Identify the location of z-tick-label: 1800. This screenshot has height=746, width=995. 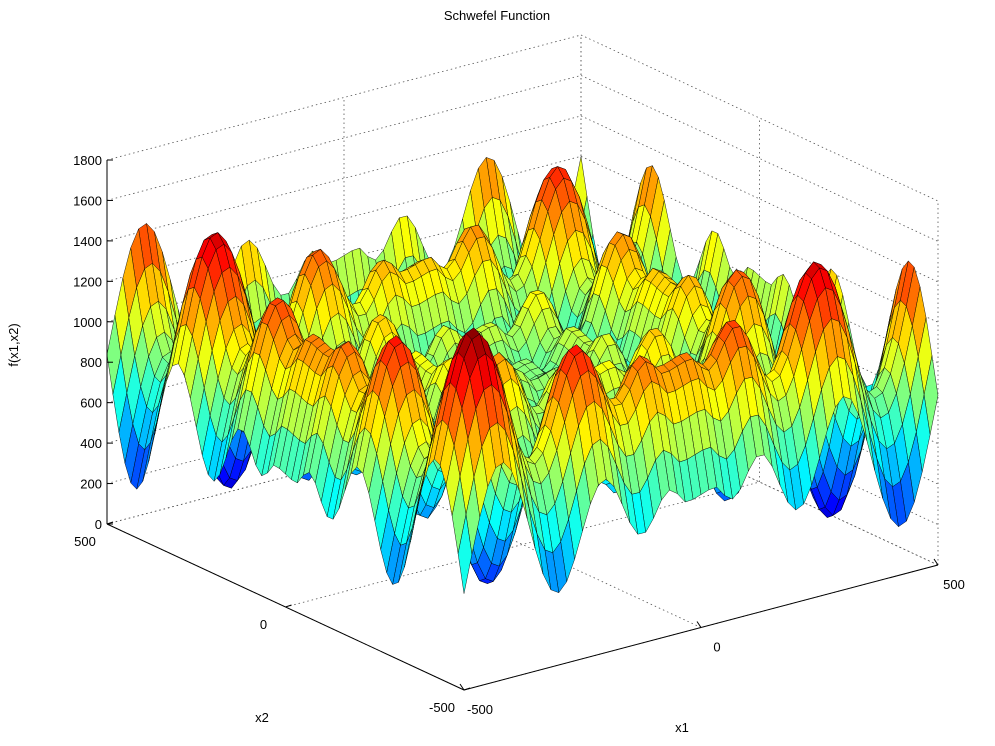
(87, 160).